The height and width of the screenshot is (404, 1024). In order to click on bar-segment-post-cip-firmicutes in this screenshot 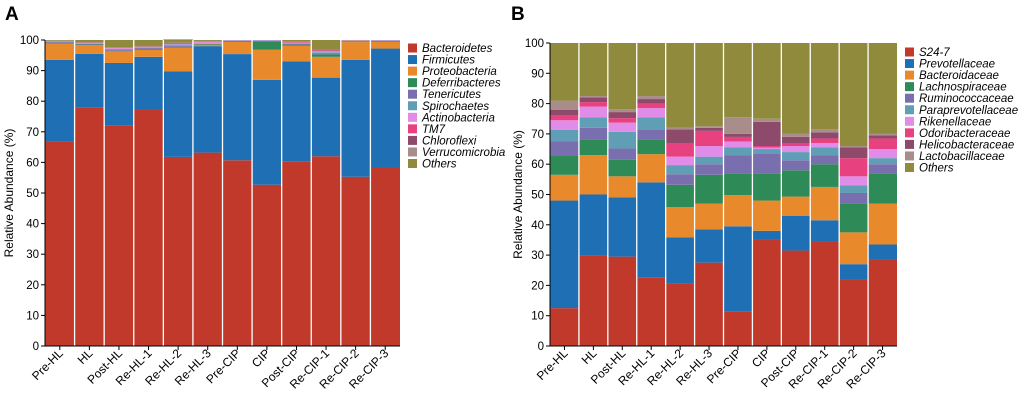, I will do `click(296, 111)`.